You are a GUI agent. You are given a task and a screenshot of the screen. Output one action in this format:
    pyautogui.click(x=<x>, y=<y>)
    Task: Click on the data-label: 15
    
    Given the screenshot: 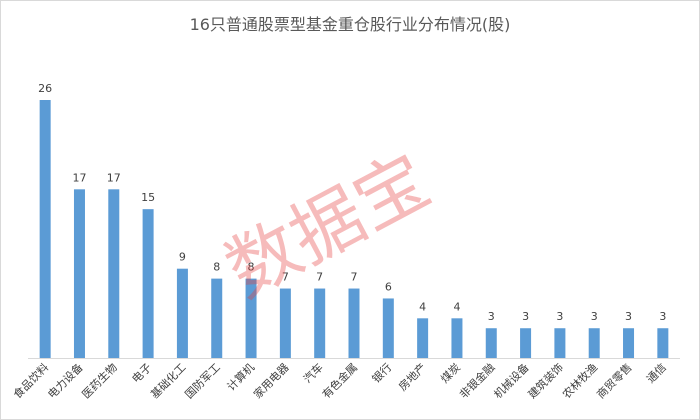 What is the action you would take?
    pyautogui.click(x=148, y=197)
    